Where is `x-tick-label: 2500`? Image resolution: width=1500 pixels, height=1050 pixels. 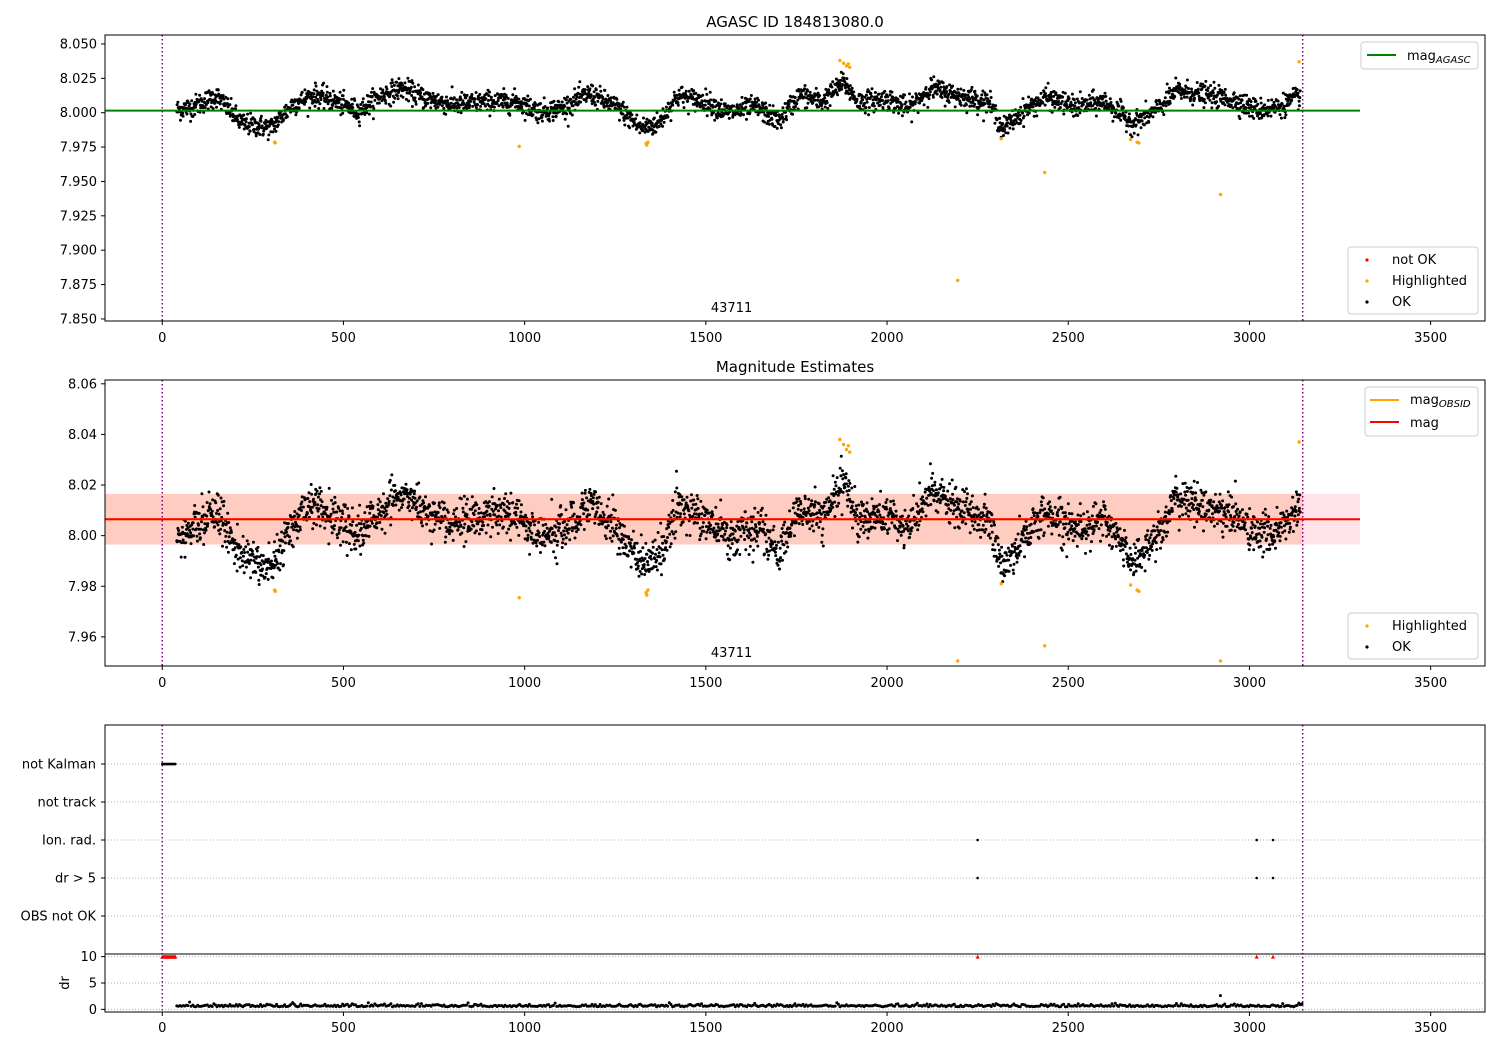 x-tick-label: 2500 is located at coordinates (1068, 338).